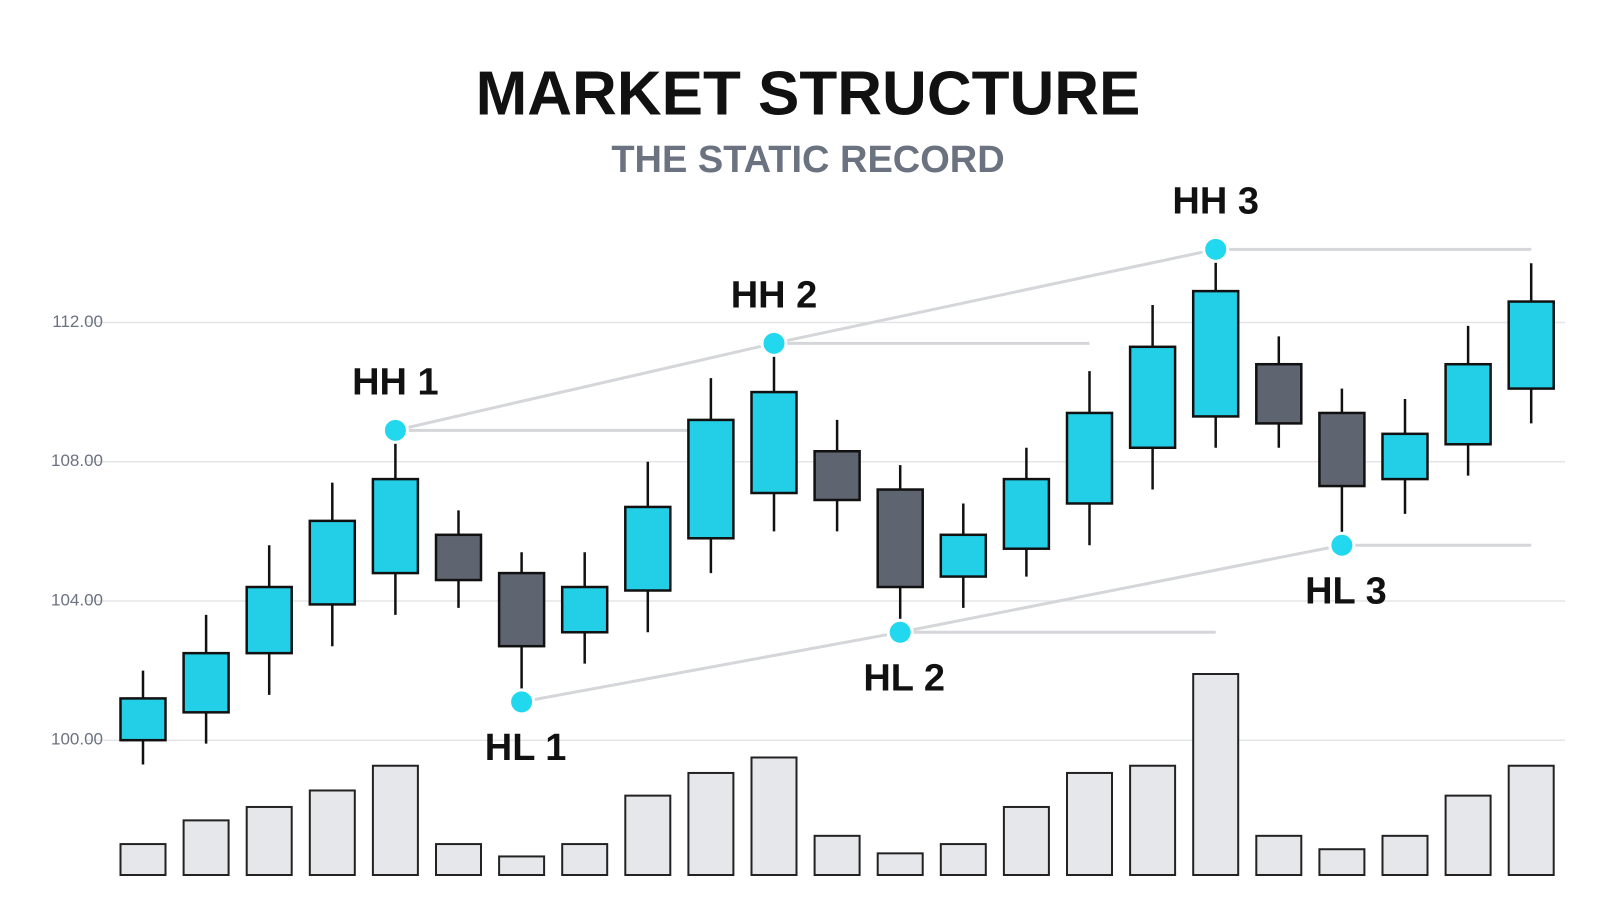 Image resolution: width=1600 pixels, height=914 pixels. I want to click on swing-label: HH 1, so click(395, 382).